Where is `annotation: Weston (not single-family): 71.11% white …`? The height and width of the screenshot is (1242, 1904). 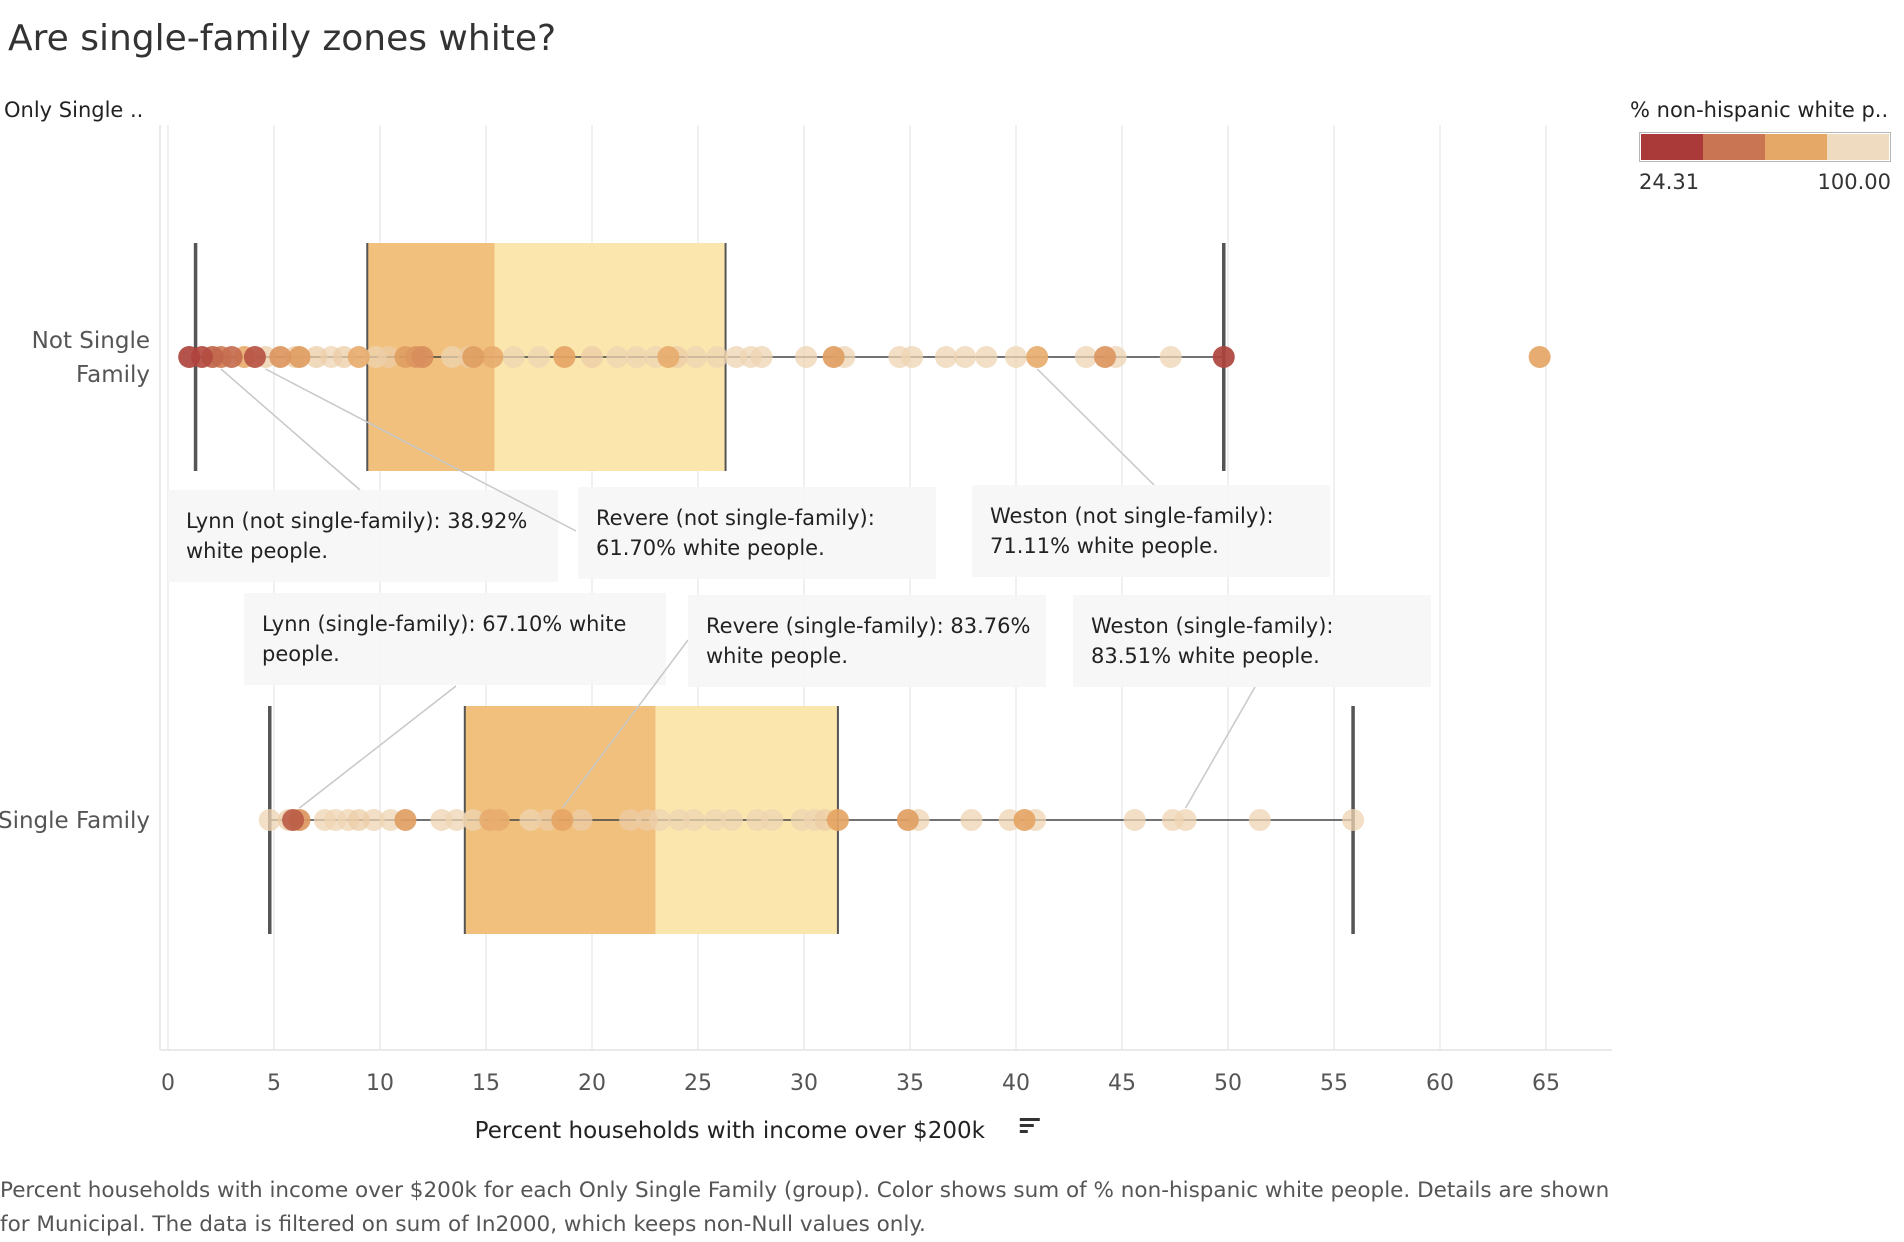 annotation: Weston (not single-family): 71.11% white … is located at coordinates (1151, 472).